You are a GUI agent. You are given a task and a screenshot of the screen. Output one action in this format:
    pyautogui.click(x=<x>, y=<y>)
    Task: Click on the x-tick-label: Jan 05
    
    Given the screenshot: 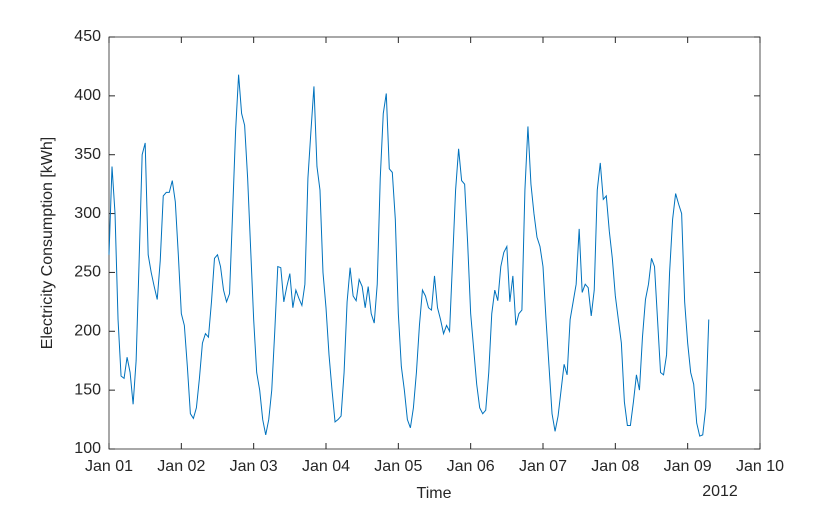 What is the action you would take?
    pyautogui.click(x=398, y=466)
    